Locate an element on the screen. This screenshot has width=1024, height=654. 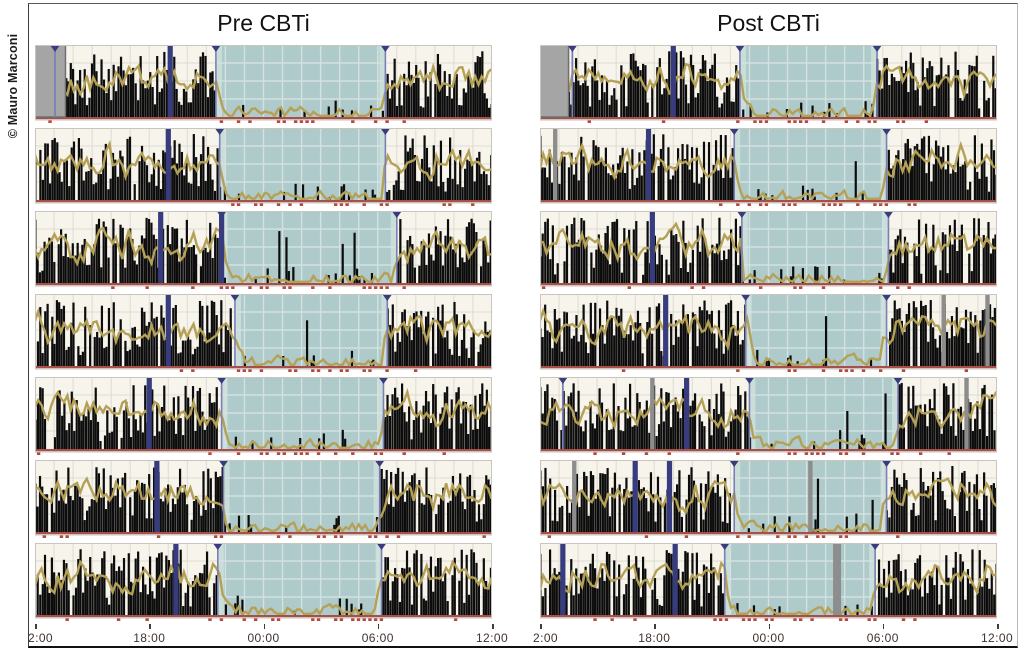
panel-title-post: Post CBTi is located at coordinates (768, 23).